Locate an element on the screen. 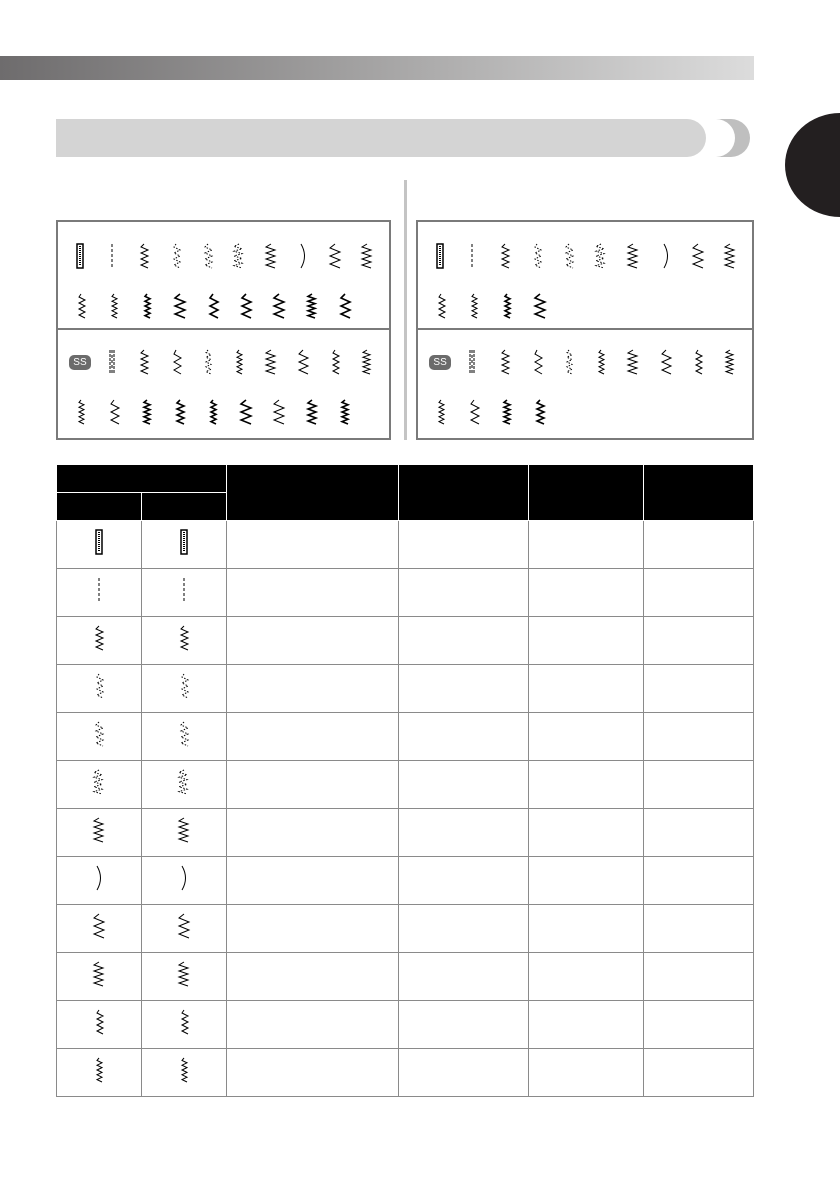 Image resolution: width=840 pixels, height=1190 pixels. blind-hem-icon is located at coordinates (81, 306).